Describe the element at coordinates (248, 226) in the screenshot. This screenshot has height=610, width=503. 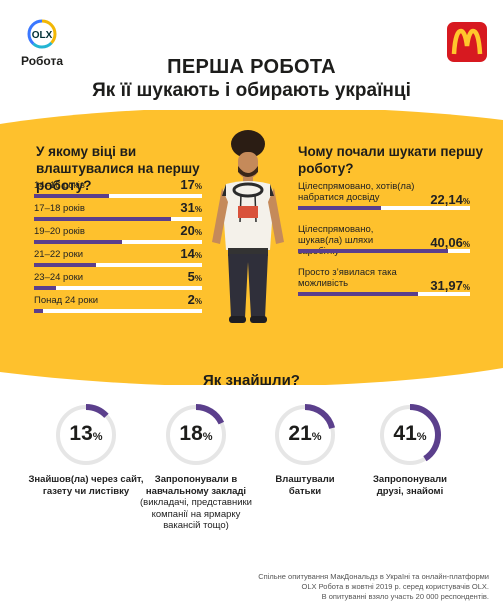
I see `young-man-illustration` at that location.